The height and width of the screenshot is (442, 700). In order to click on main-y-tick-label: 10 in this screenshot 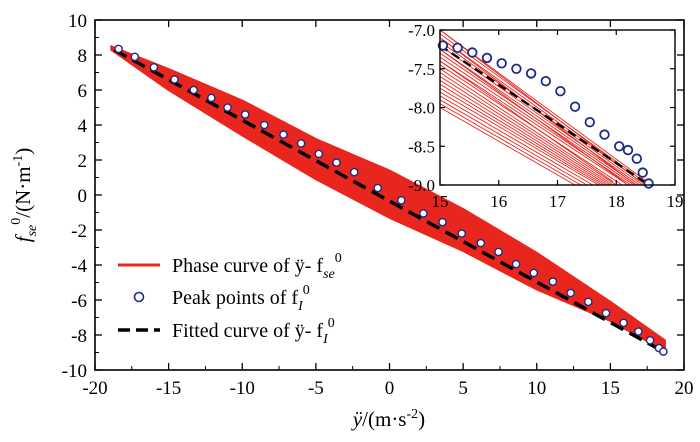, I will do `click(77, 21)`.